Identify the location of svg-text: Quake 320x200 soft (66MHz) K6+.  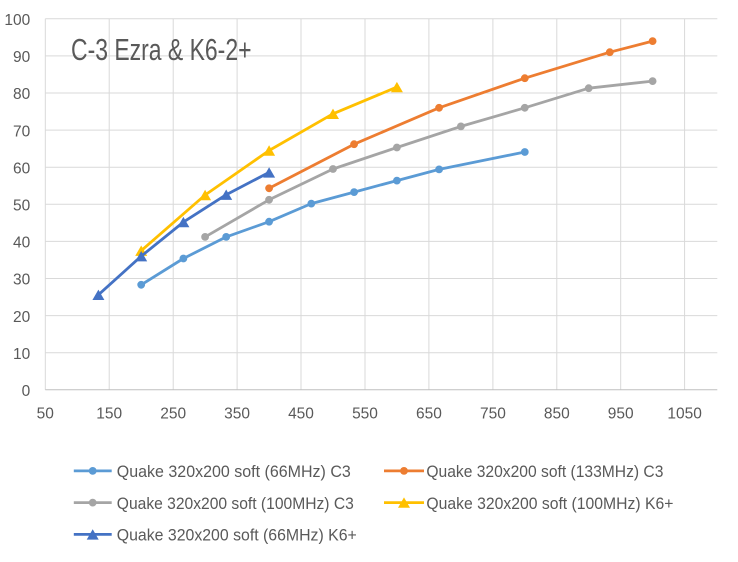
(237, 535).